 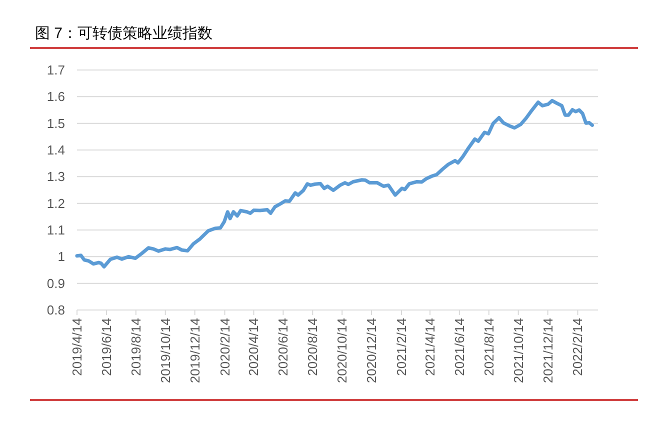 I want to click on x-tick-label: 2019/12/14, so click(x=194, y=351).